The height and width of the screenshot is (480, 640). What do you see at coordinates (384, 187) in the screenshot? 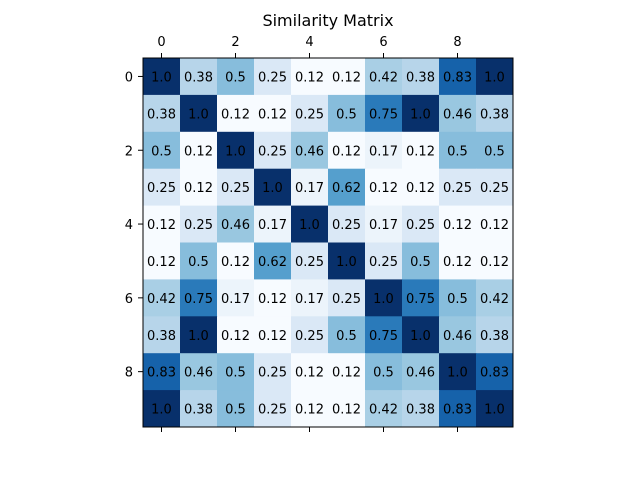
I see `heatmap-cell-r3-c6` at bounding box center [384, 187].